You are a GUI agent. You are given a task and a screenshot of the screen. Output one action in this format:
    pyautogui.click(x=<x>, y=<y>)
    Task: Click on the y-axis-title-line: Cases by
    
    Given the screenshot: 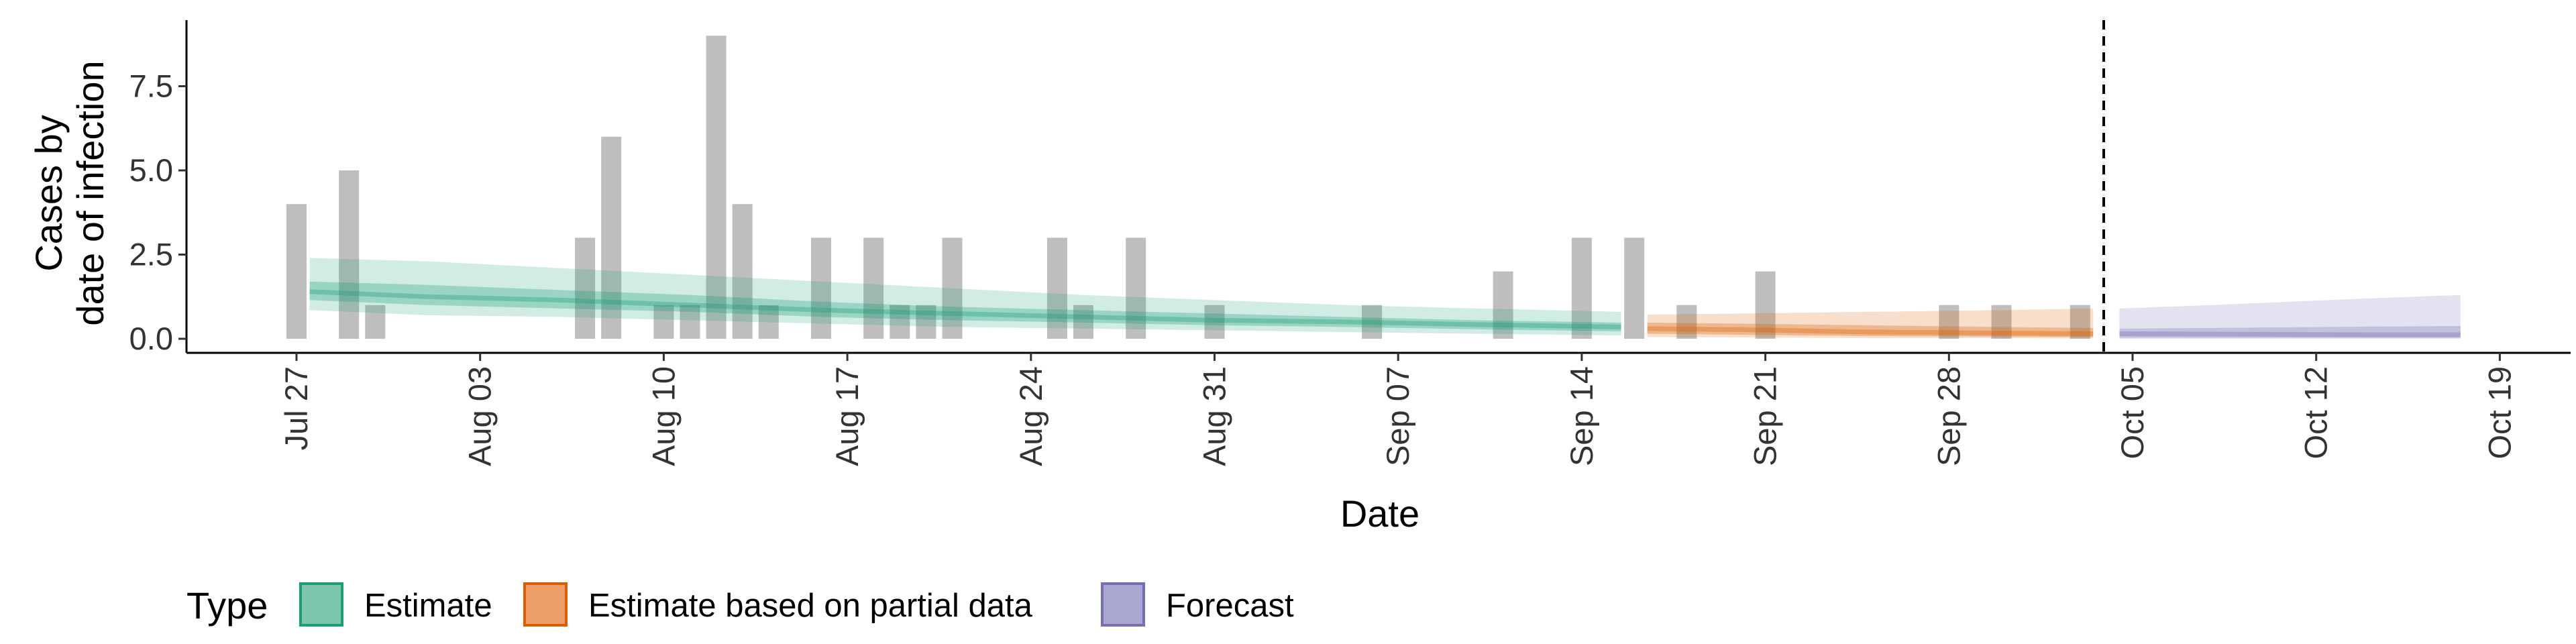 What is the action you would take?
    pyautogui.click(x=49, y=193)
    